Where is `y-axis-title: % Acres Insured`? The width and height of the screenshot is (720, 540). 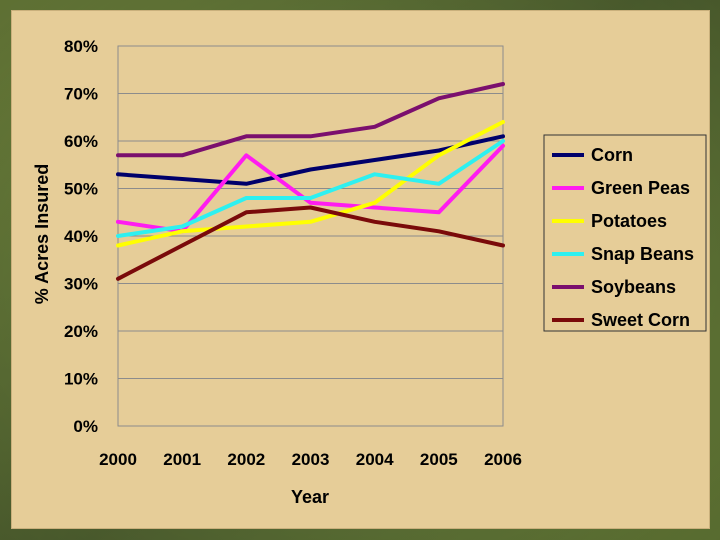
y-axis-title: % Acres Insured is located at coordinates (42, 234).